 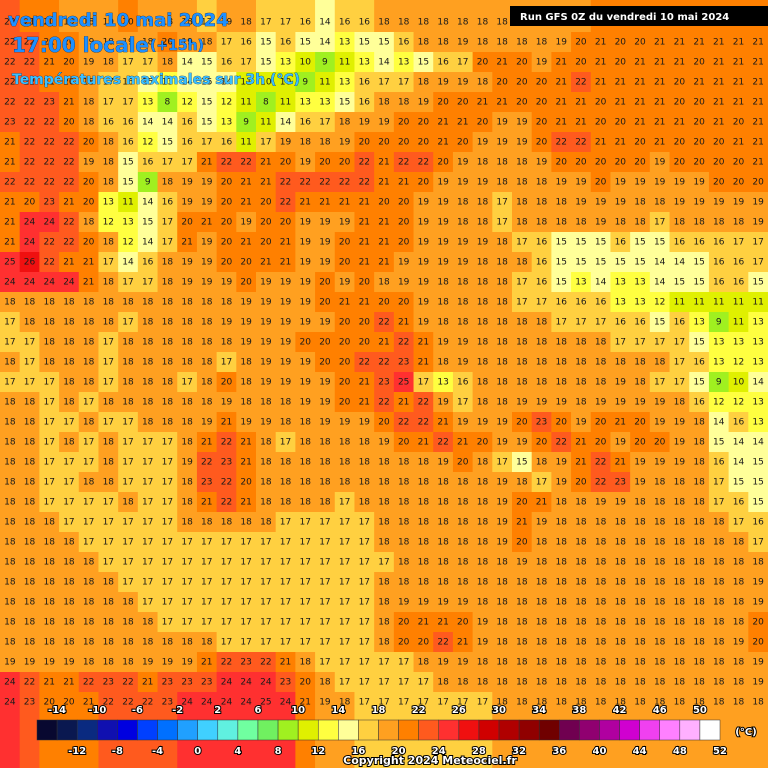 What do you see at coordinates (620, 710) in the screenshot?
I see `legend-label: 42` at bounding box center [620, 710].